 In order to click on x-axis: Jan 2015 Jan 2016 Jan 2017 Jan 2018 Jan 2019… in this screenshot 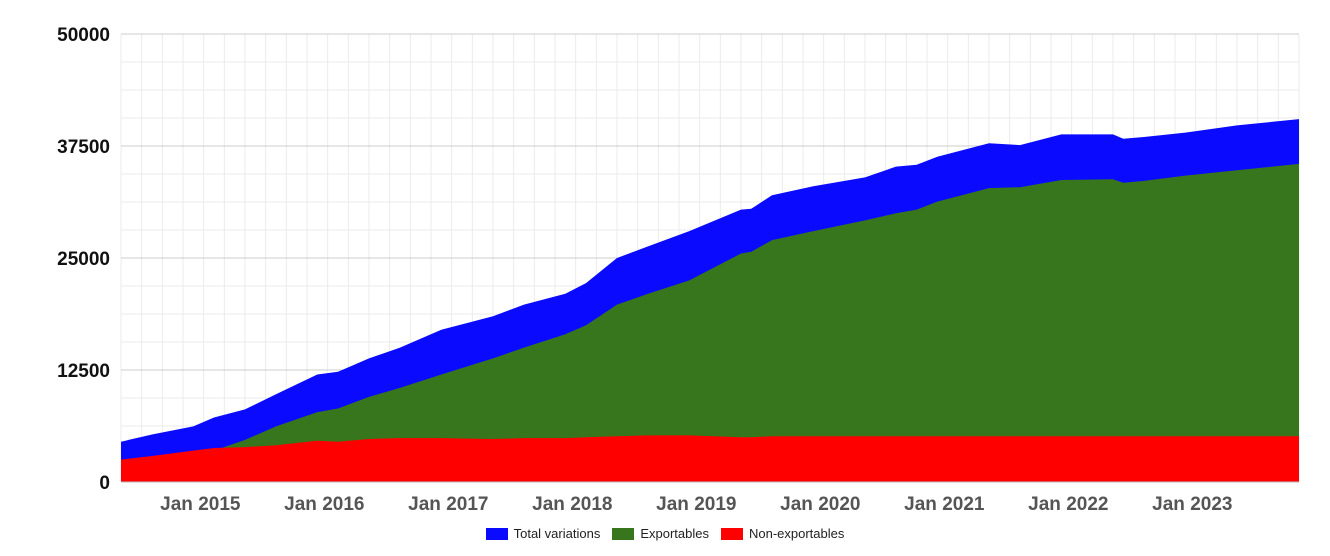, I will do `click(696, 504)`.